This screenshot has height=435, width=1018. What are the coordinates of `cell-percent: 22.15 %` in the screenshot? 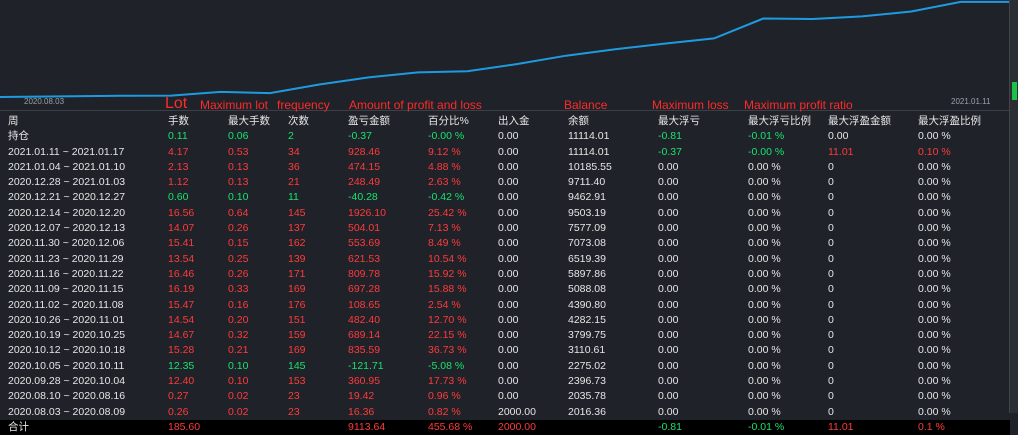 It's located at (447, 335).